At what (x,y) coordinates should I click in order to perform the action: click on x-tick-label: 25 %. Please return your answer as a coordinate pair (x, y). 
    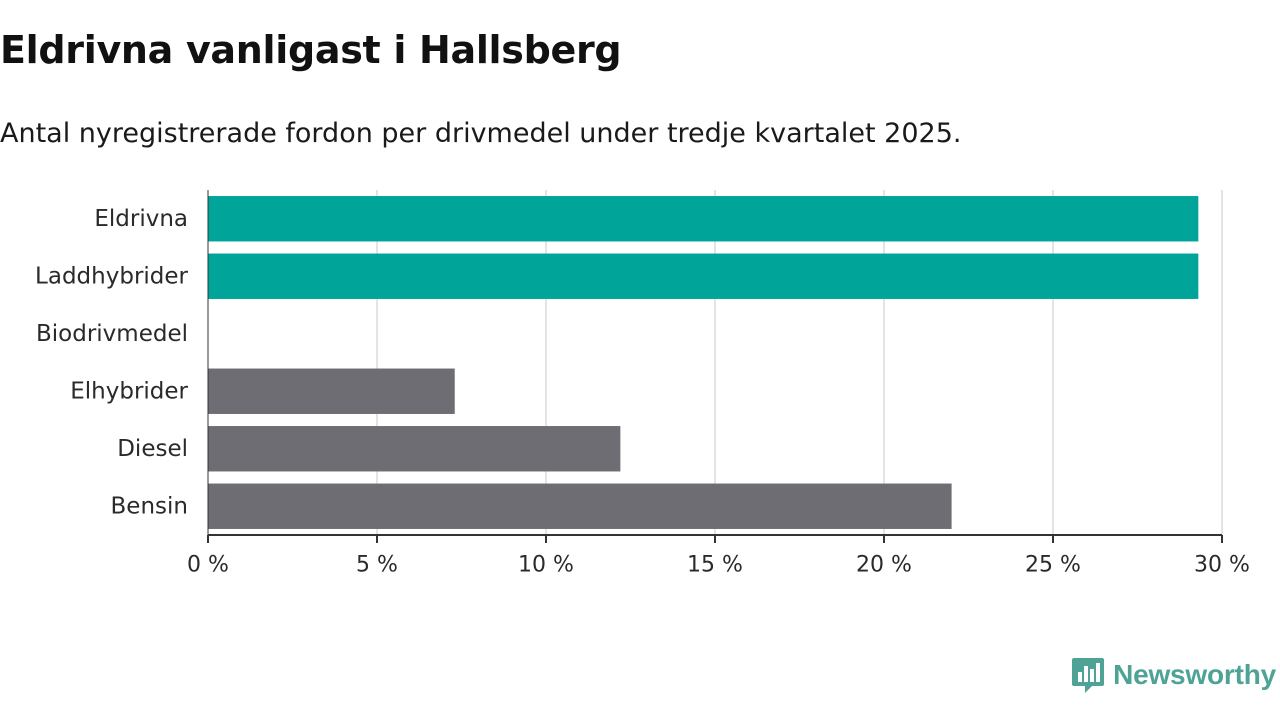
    Looking at the image, I should click on (1053, 565).